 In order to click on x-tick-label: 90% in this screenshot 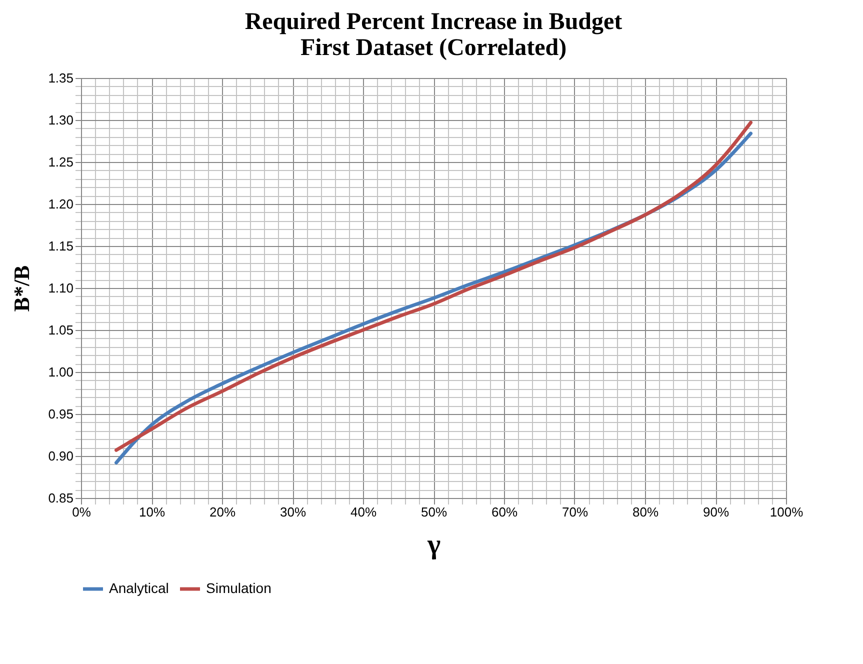, I will do `click(716, 512)`.